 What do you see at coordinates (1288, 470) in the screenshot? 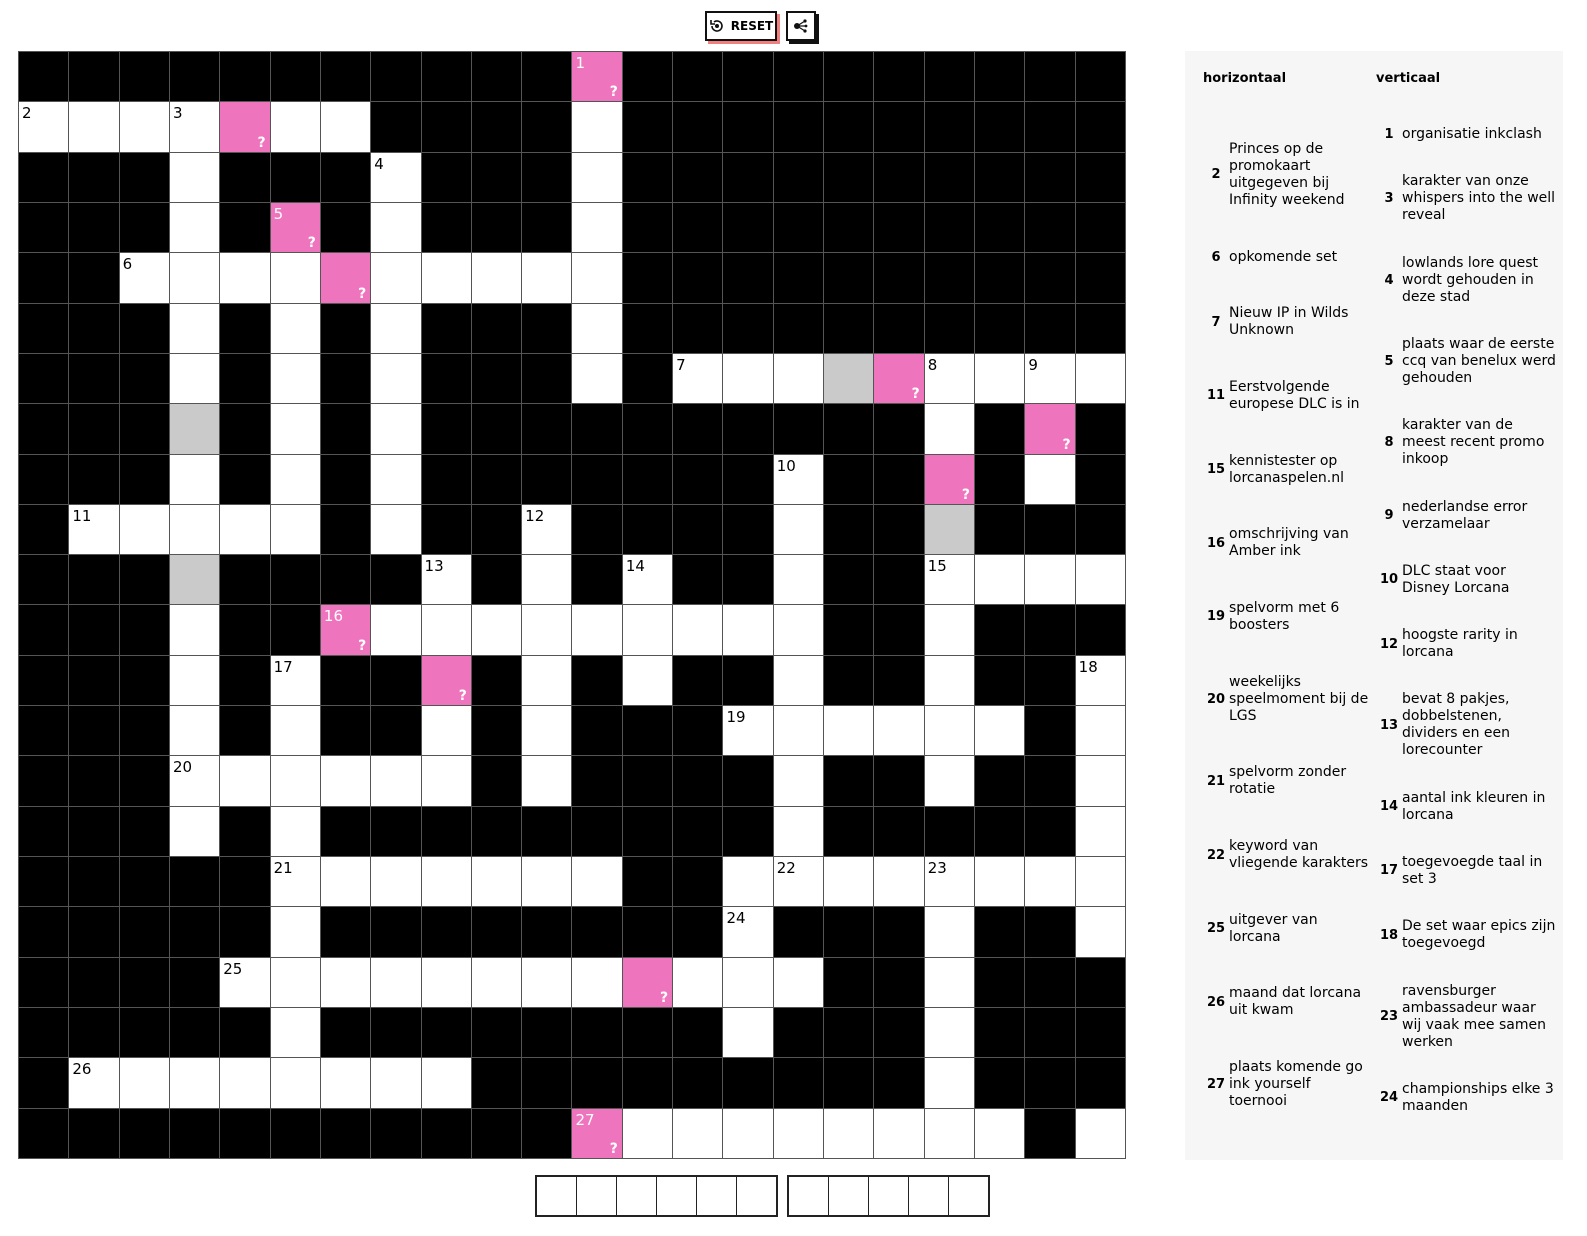
I see `across-clue: 15 kennistester op lorcanaspelen.nl` at bounding box center [1288, 470].